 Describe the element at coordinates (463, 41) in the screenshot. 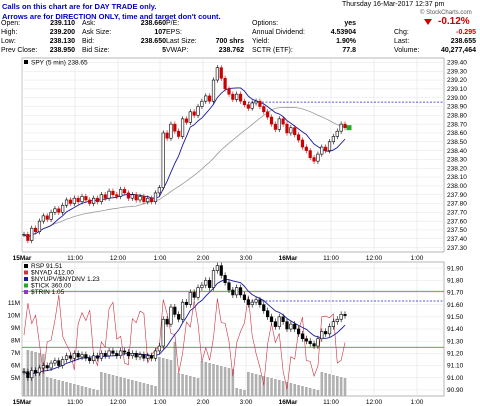

I see `stat-value: 238.655` at that location.